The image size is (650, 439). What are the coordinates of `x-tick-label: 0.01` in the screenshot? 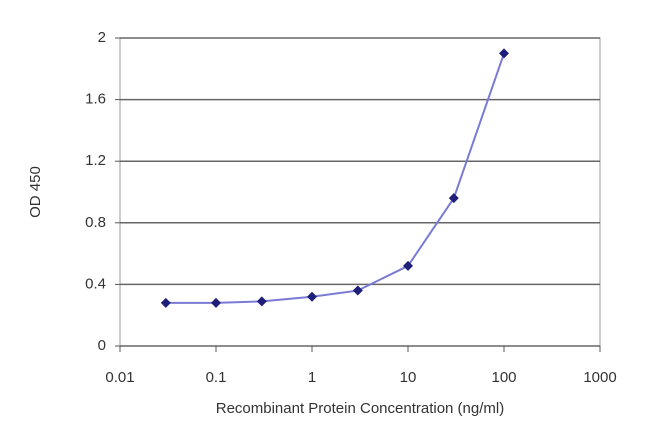 It's located at (119, 377).